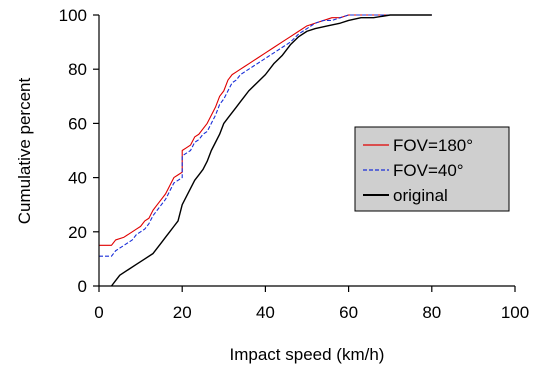  What do you see at coordinates (420, 195) in the screenshot?
I see `legend-label-2: original` at bounding box center [420, 195].